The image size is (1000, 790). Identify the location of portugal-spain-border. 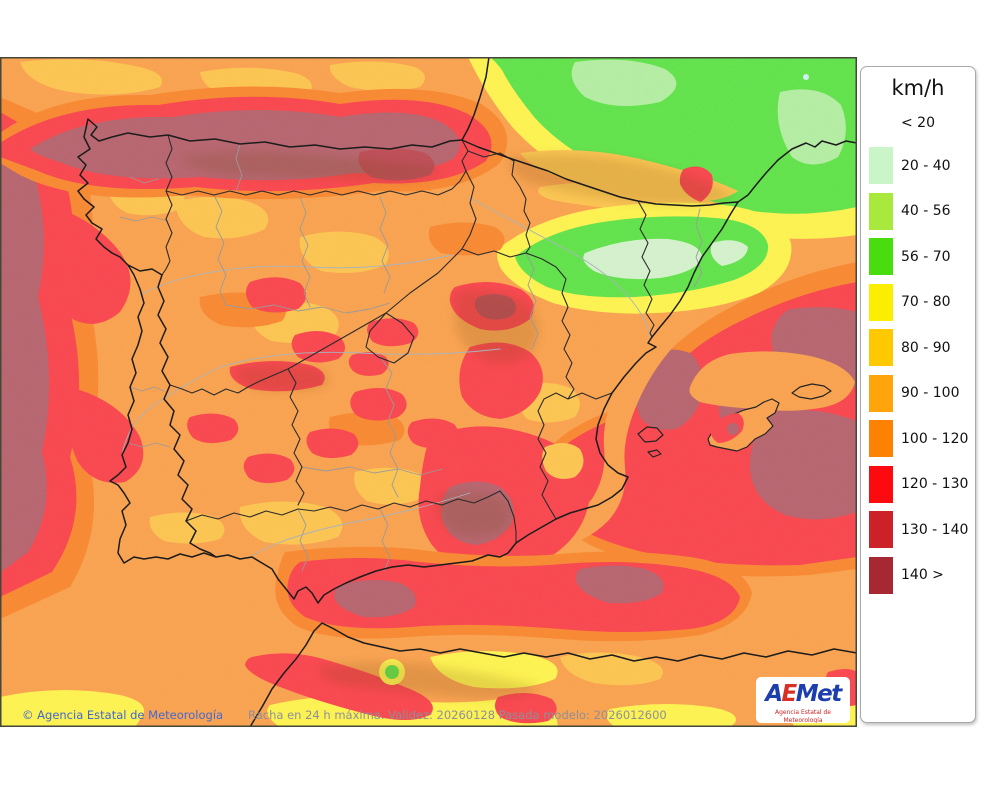
(172, 411).